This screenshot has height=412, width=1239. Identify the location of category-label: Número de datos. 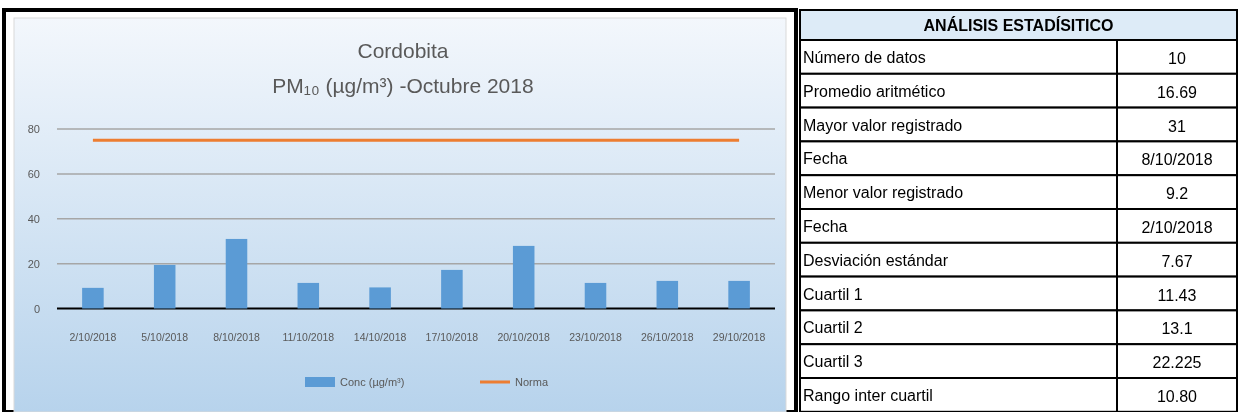
(864, 57).